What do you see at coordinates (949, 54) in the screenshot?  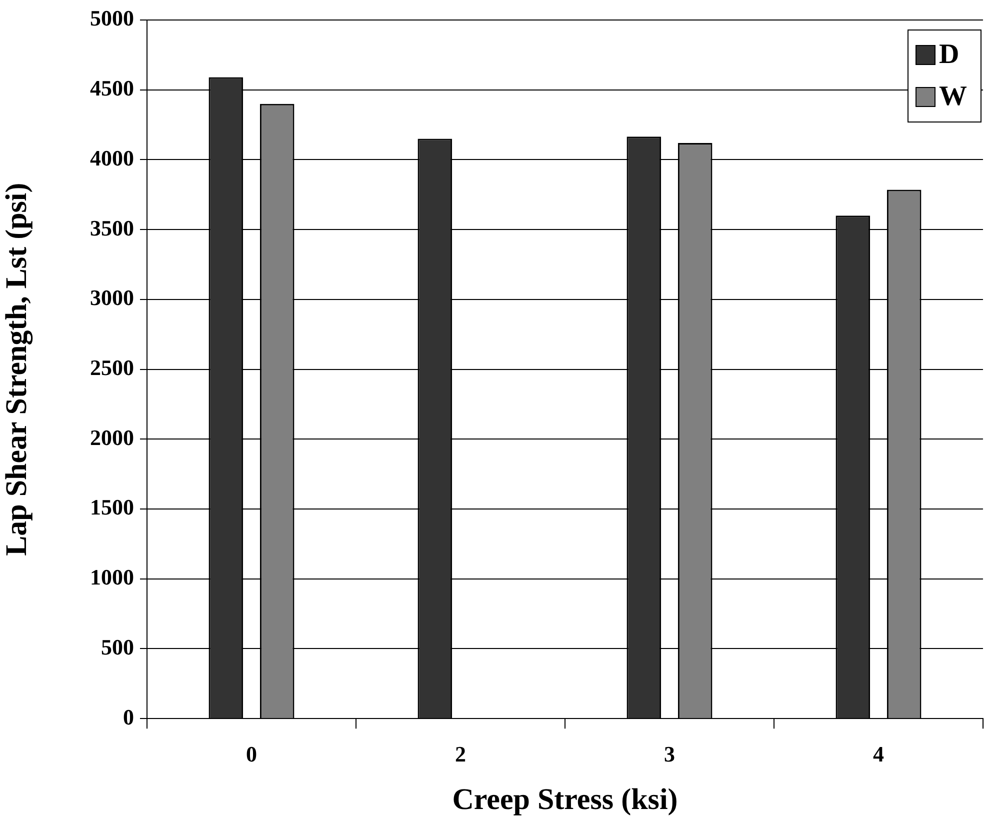 I see `legend-label: D` at bounding box center [949, 54].